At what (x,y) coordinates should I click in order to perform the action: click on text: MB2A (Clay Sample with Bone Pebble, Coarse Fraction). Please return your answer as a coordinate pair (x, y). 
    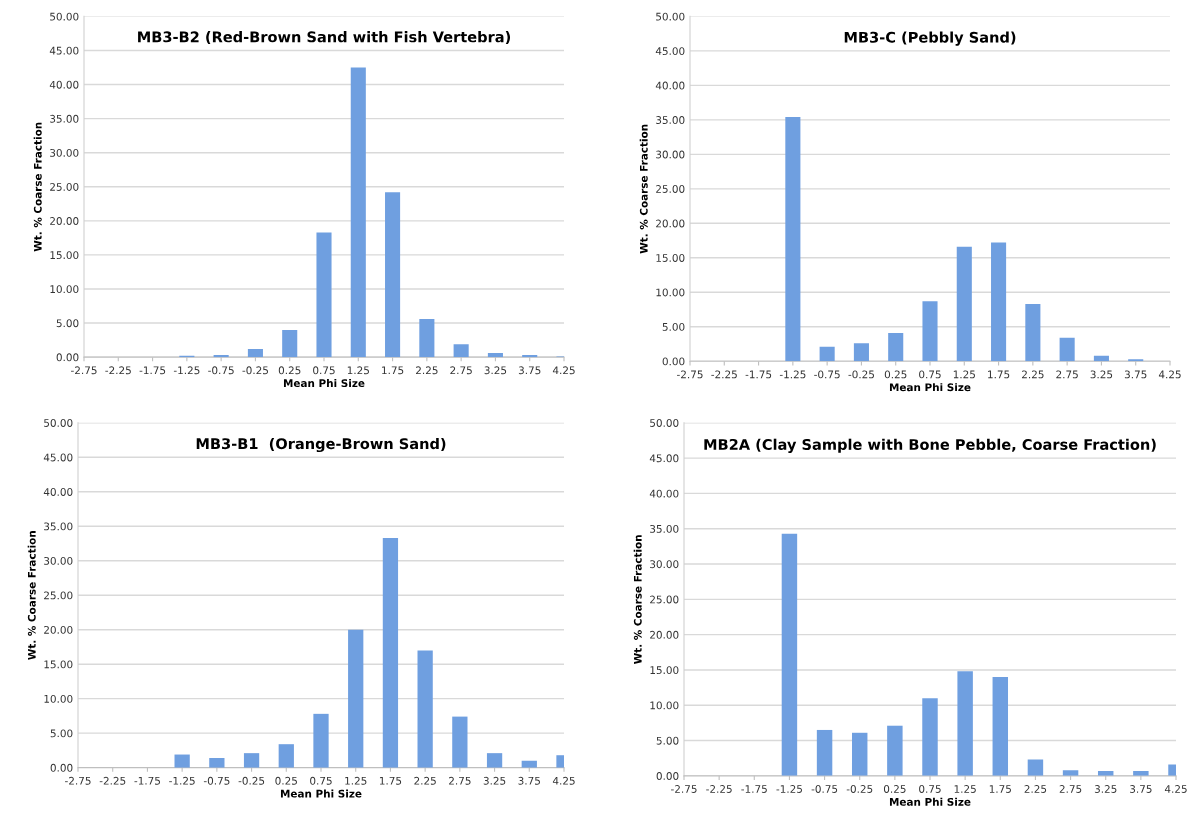
    Looking at the image, I should click on (930, 445).